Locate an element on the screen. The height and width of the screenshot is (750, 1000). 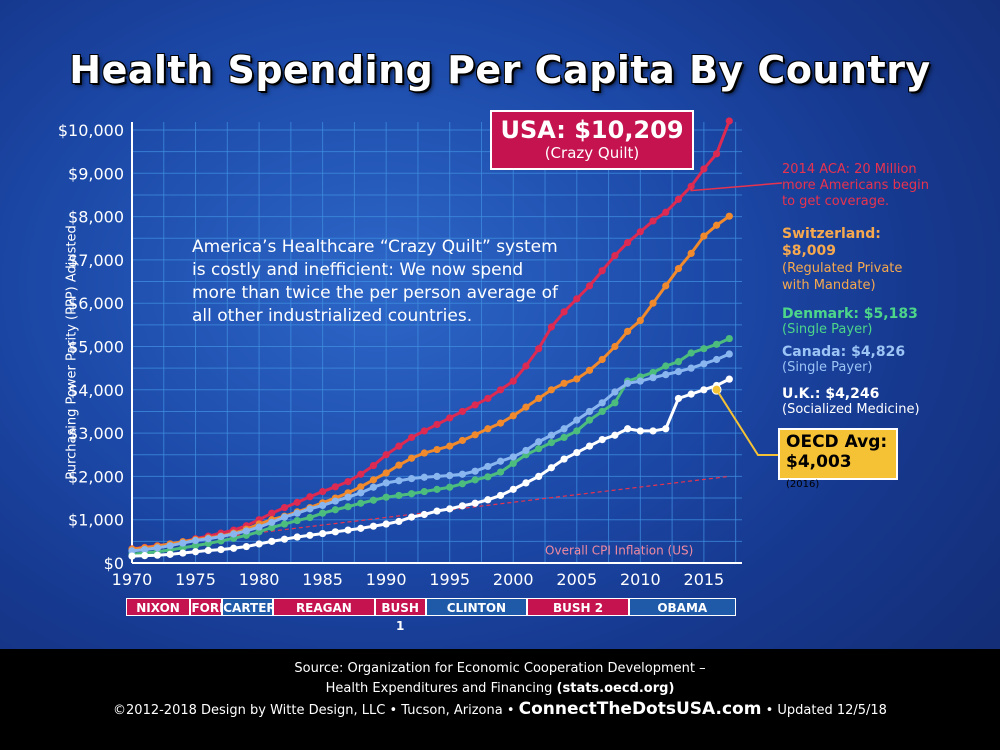
president-segment: BUSH 2 is located at coordinates (578, 607).